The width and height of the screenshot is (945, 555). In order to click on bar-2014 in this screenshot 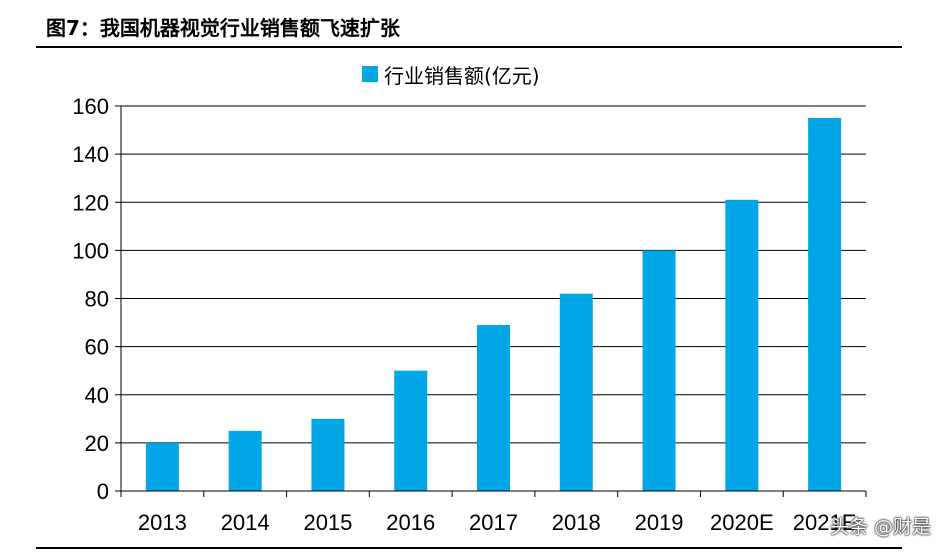, I will do `click(245, 460)`.